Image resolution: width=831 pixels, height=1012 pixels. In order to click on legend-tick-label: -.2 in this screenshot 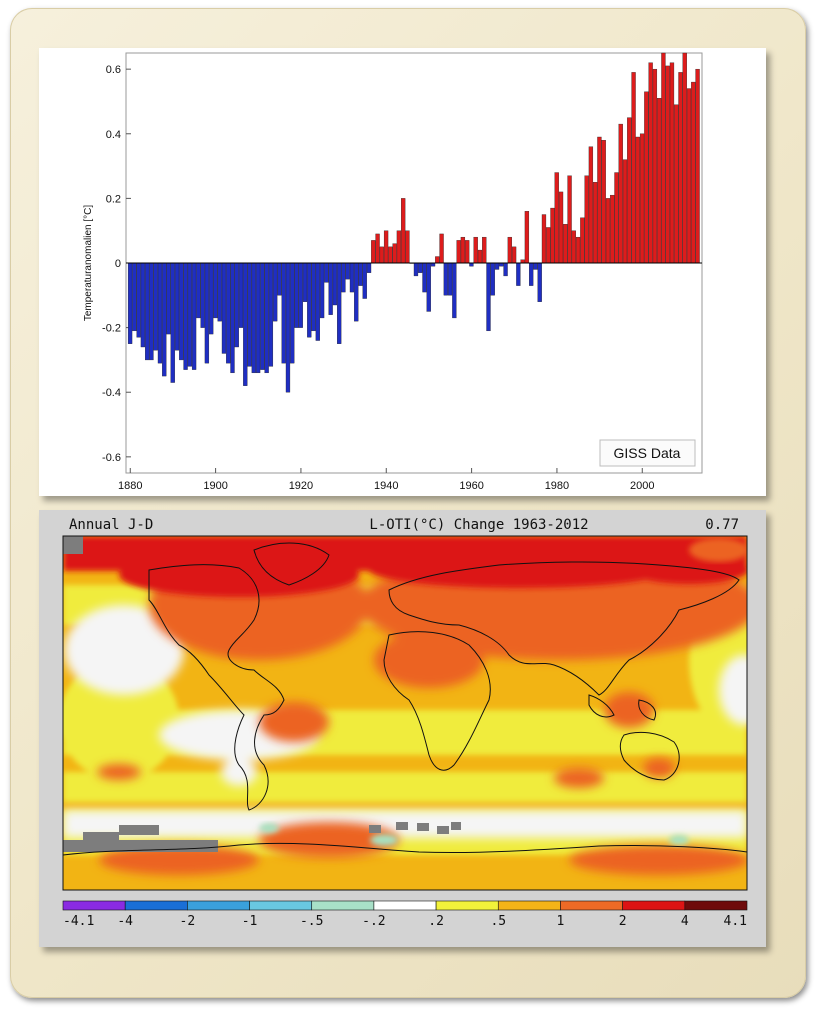, I will do `click(373, 921)`.